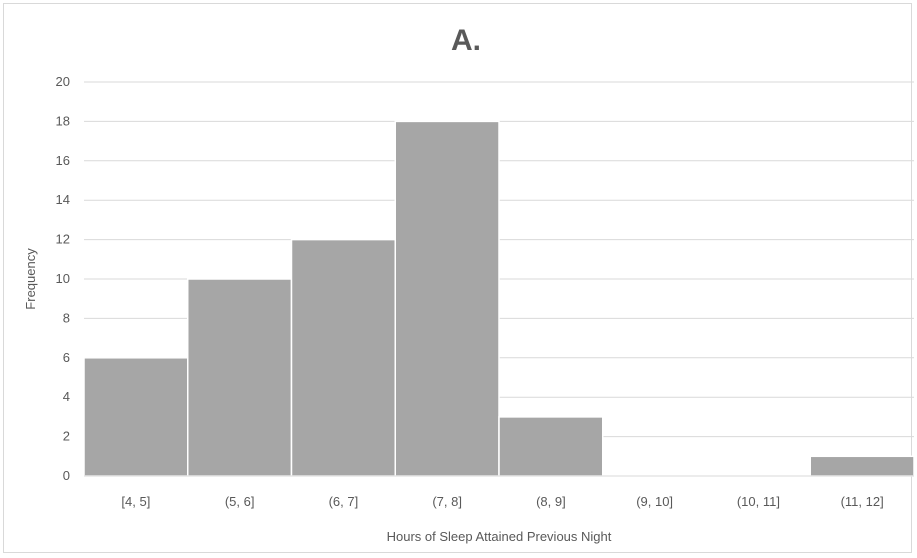 The width and height of the screenshot is (917, 558). What do you see at coordinates (63, 81) in the screenshot?
I see `y-tick-label: 20` at bounding box center [63, 81].